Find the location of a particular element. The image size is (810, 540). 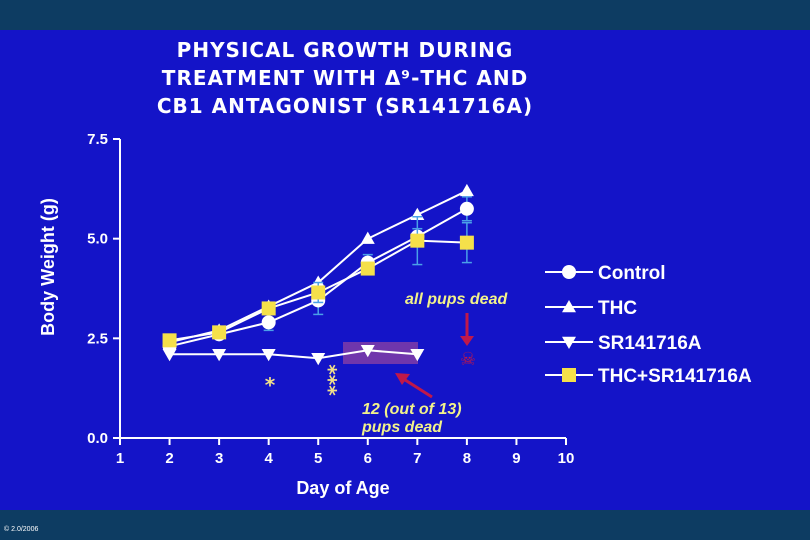

y-axis-label: Body Weight (g) is located at coordinates (48, 267).